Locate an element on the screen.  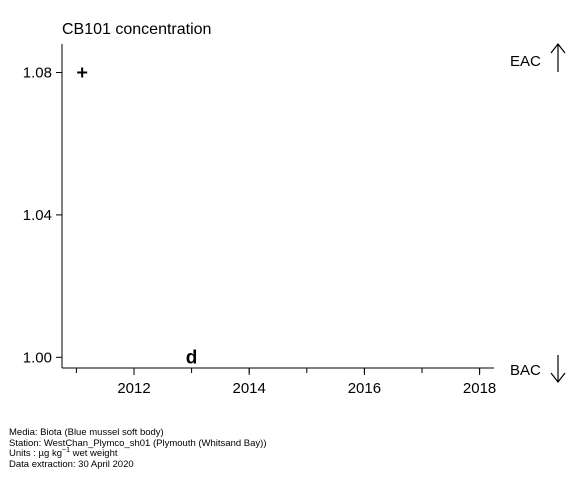
eac-up-arrow-icon is located at coordinates (558, 57).